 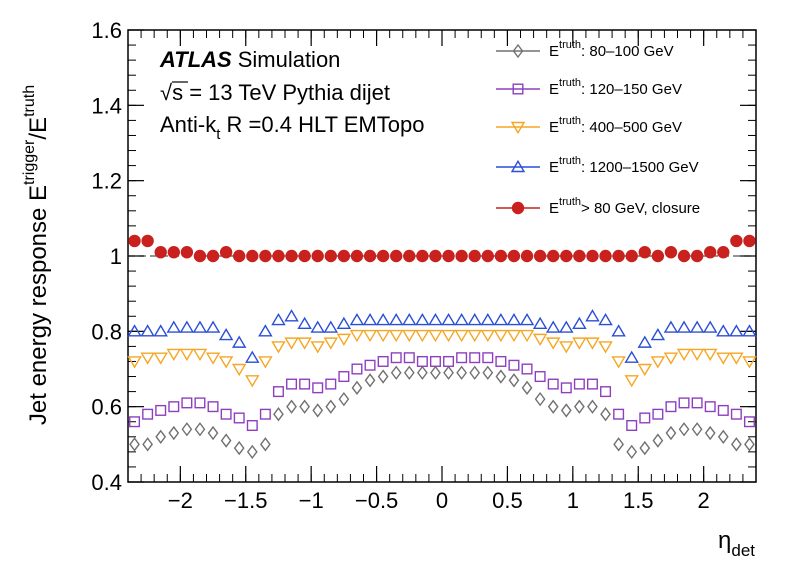 I want to click on jet-algo-label: Anti-kt R =0.4 HLT EMTopo, so click(x=292, y=127).